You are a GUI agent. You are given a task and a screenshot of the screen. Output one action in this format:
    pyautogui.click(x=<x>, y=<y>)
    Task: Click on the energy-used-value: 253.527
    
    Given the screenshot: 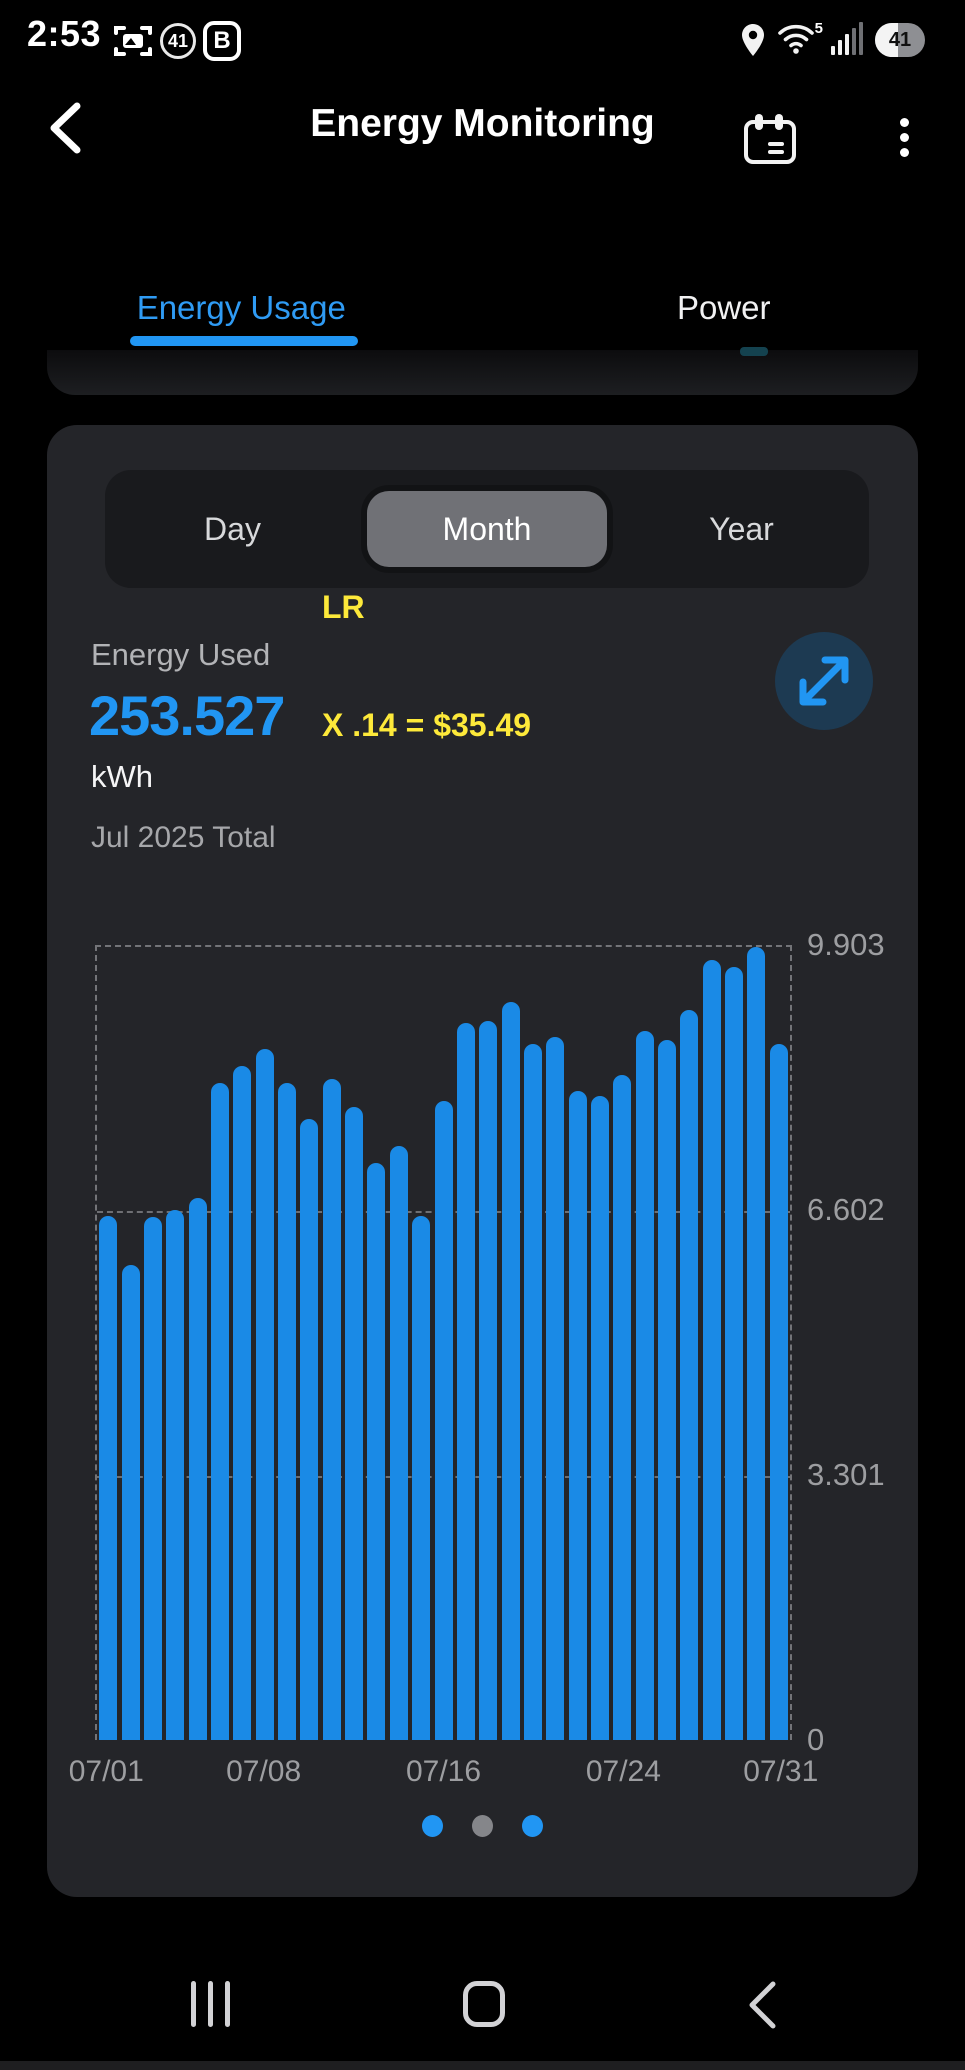 What is the action you would take?
    pyautogui.click(x=187, y=715)
    